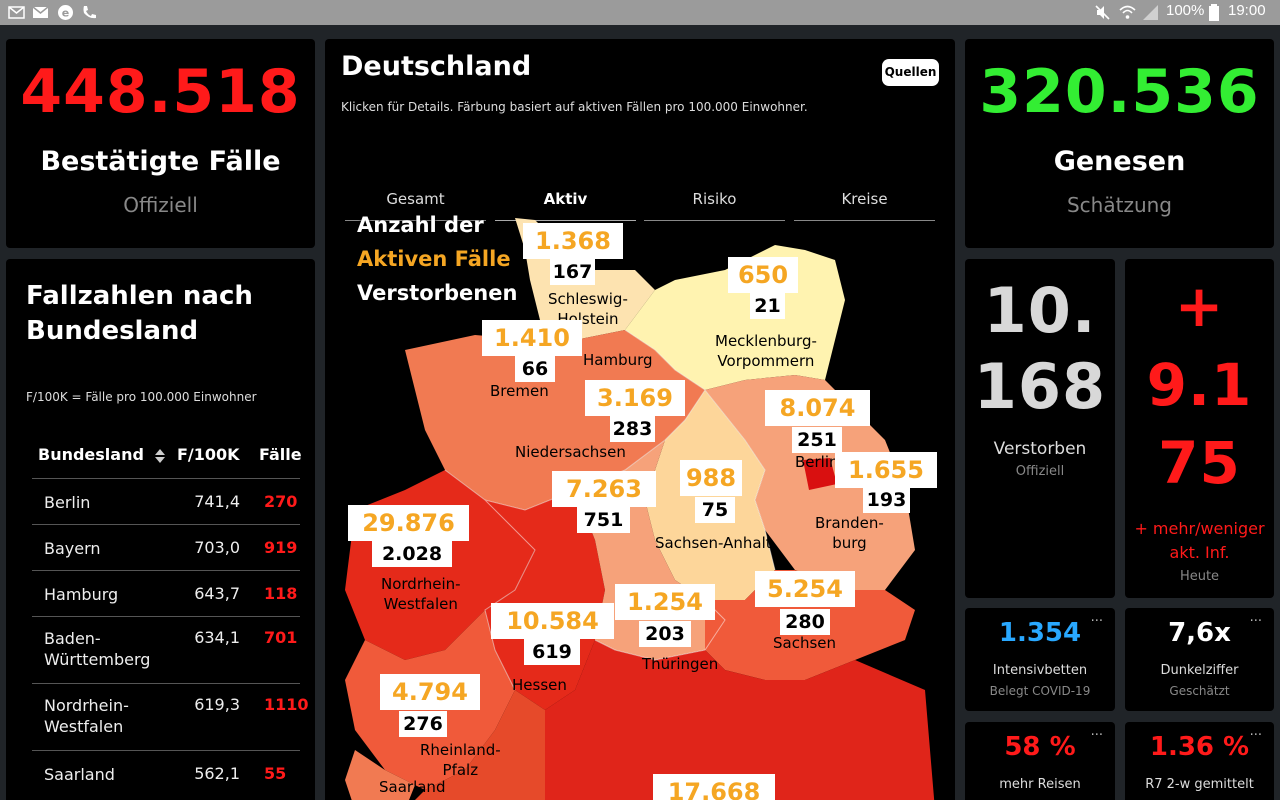  Describe the element at coordinates (604, 489) in the screenshot. I see `state-active-cases-label: 7.263` at that location.